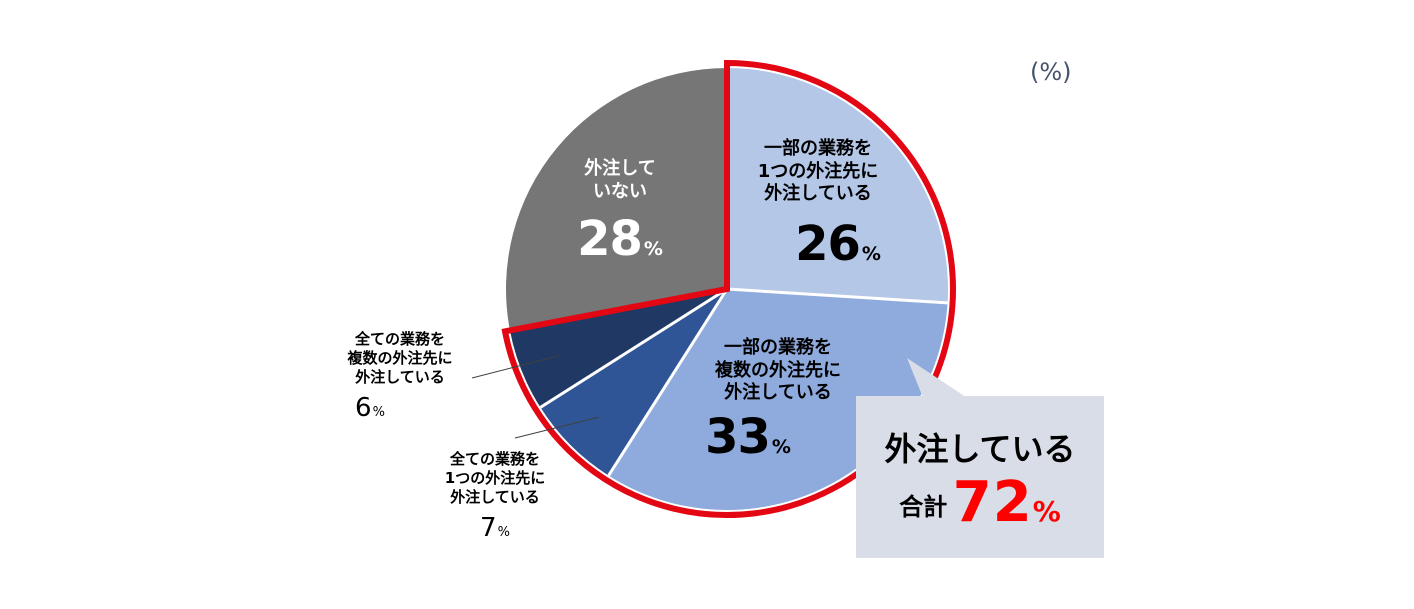  I want to click on callout-pointer, so click(942, 381).